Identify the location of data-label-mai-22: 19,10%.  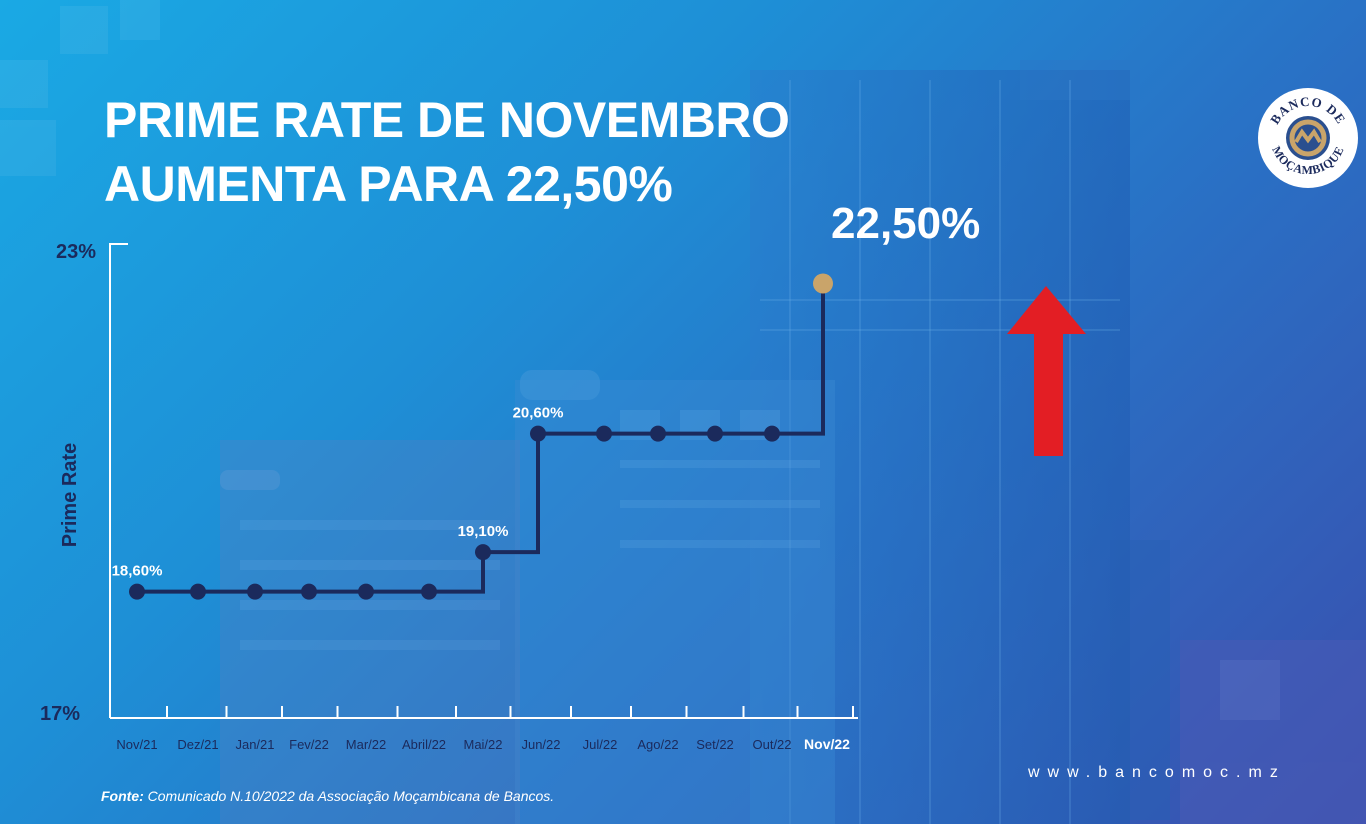
(483, 531).